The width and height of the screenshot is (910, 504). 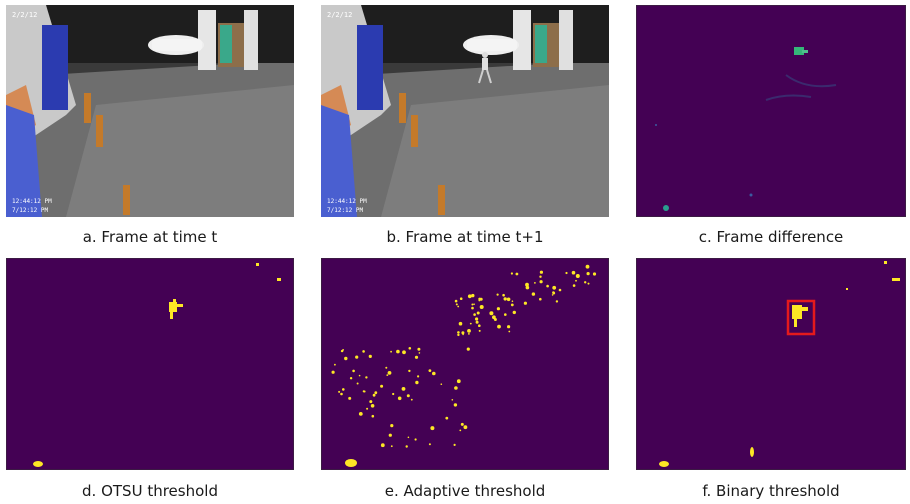 I want to click on caption-frame-difference: c. Frame difference, so click(x=771, y=237).